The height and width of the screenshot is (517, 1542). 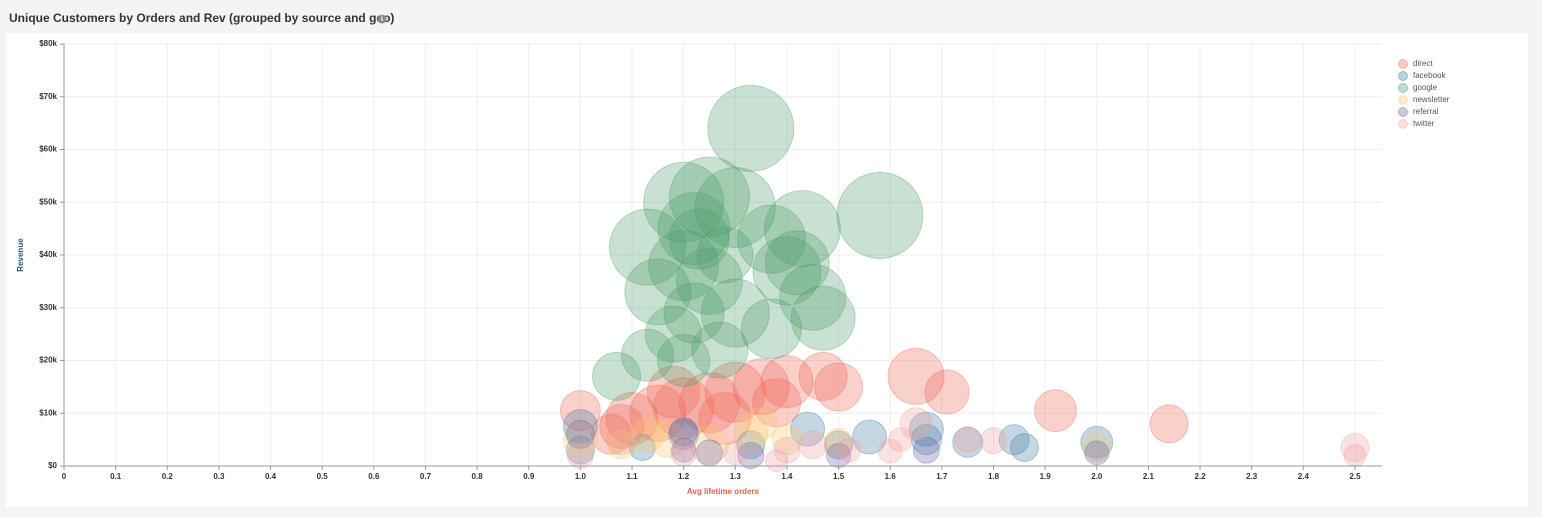 I want to click on x-tick-label: 0.3, so click(x=219, y=476).